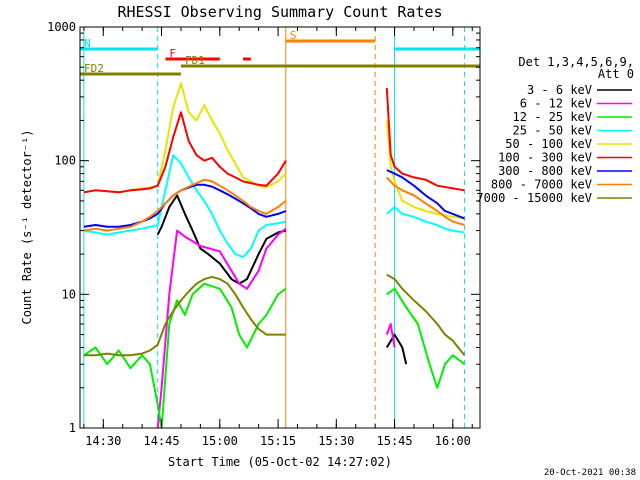 This screenshot has height=480, width=640. What do you see at coordinates (395, 441) in the screenshot?
I see `x-tick-label: 15:45` at bounding box center [395, 441].